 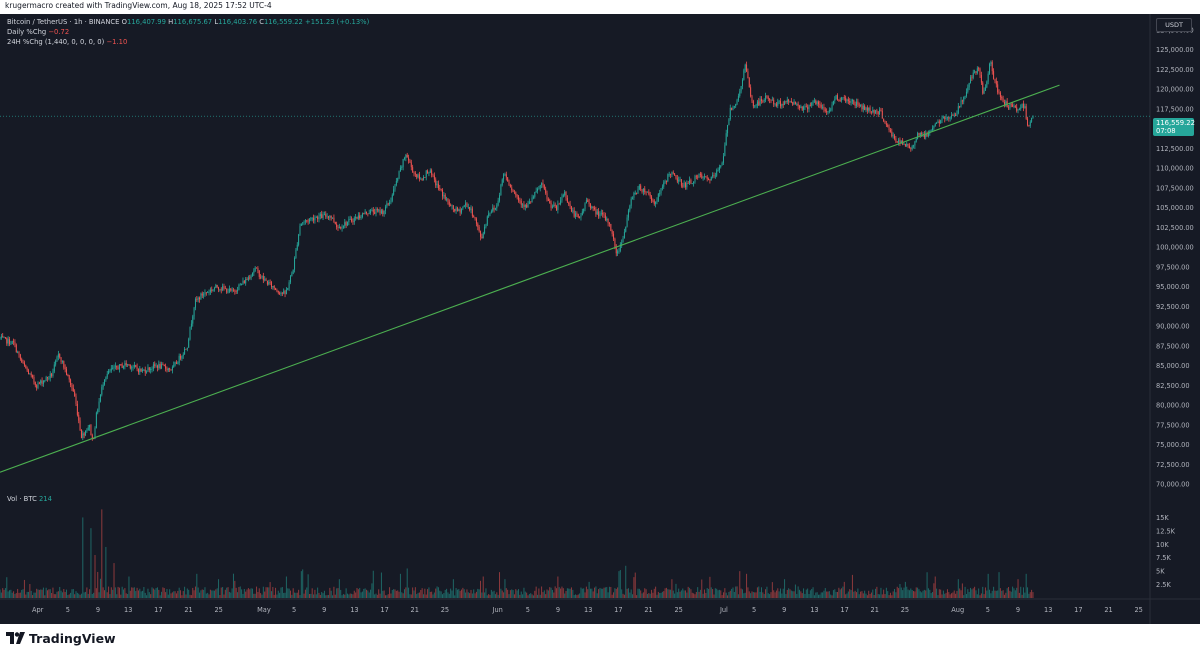 I want to click on currency-badge: USDT, so click(x=1174, y=25).